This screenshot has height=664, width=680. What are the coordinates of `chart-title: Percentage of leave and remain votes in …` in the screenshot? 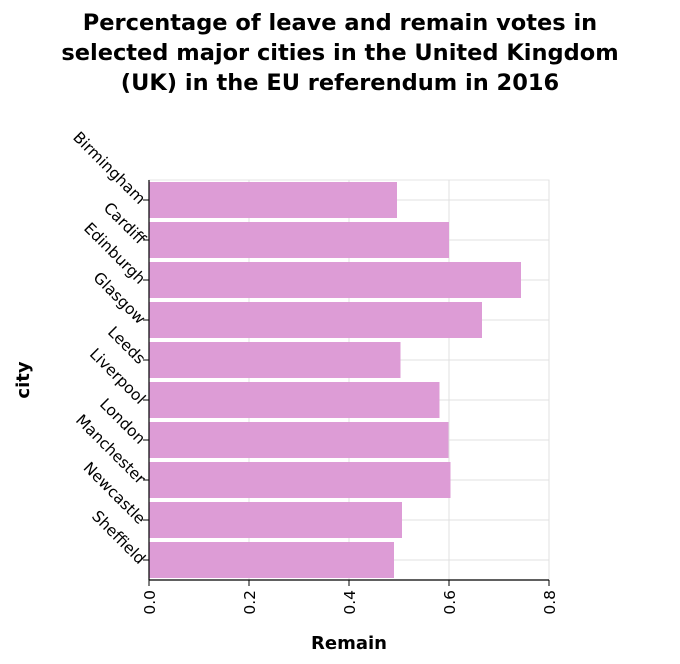 It's located at (339, 53).